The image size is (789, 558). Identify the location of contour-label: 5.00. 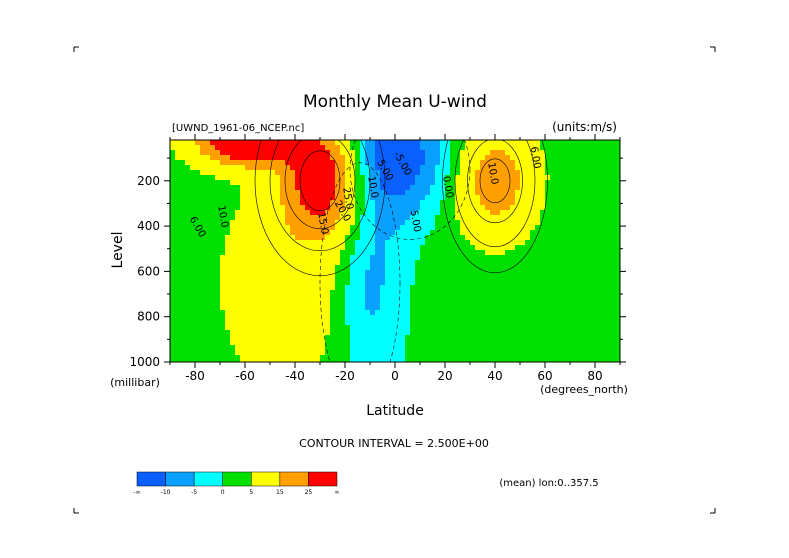
(415, 221).